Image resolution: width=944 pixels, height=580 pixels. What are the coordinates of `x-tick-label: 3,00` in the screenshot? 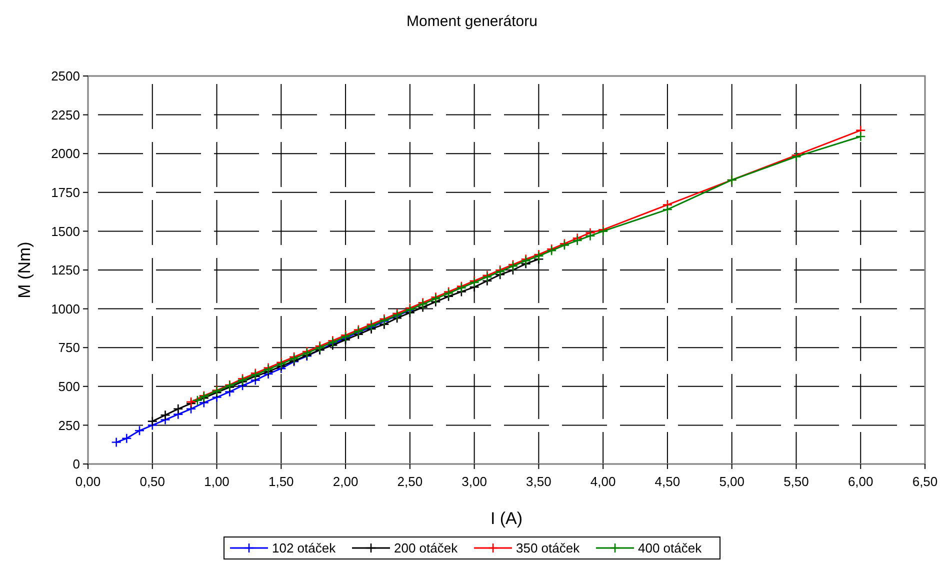 It's located at (474, 481).